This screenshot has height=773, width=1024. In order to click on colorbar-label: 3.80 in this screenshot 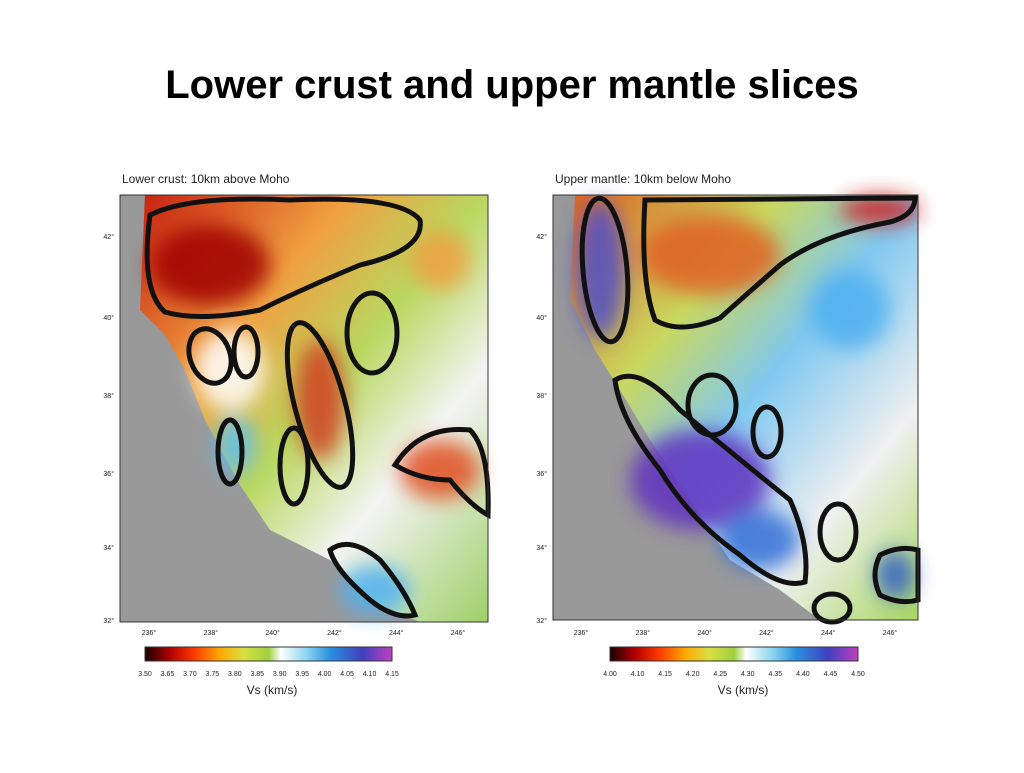, I will do `click(235, 674)`.